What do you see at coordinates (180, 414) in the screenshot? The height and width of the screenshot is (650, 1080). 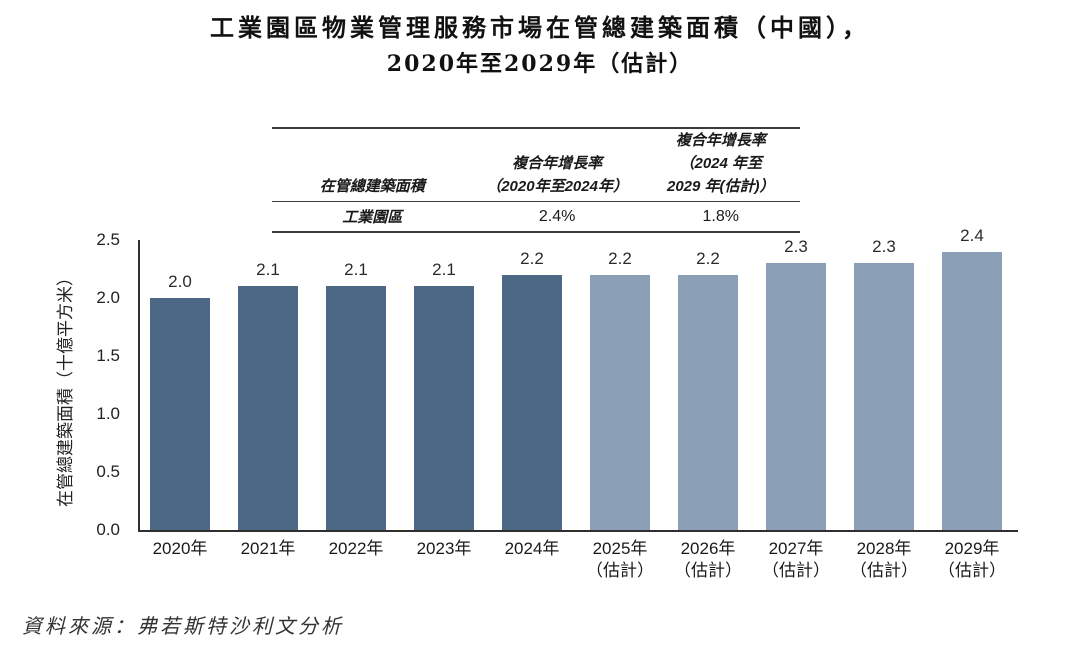 I see `bar-2020年` at bounding box center [180, 414].